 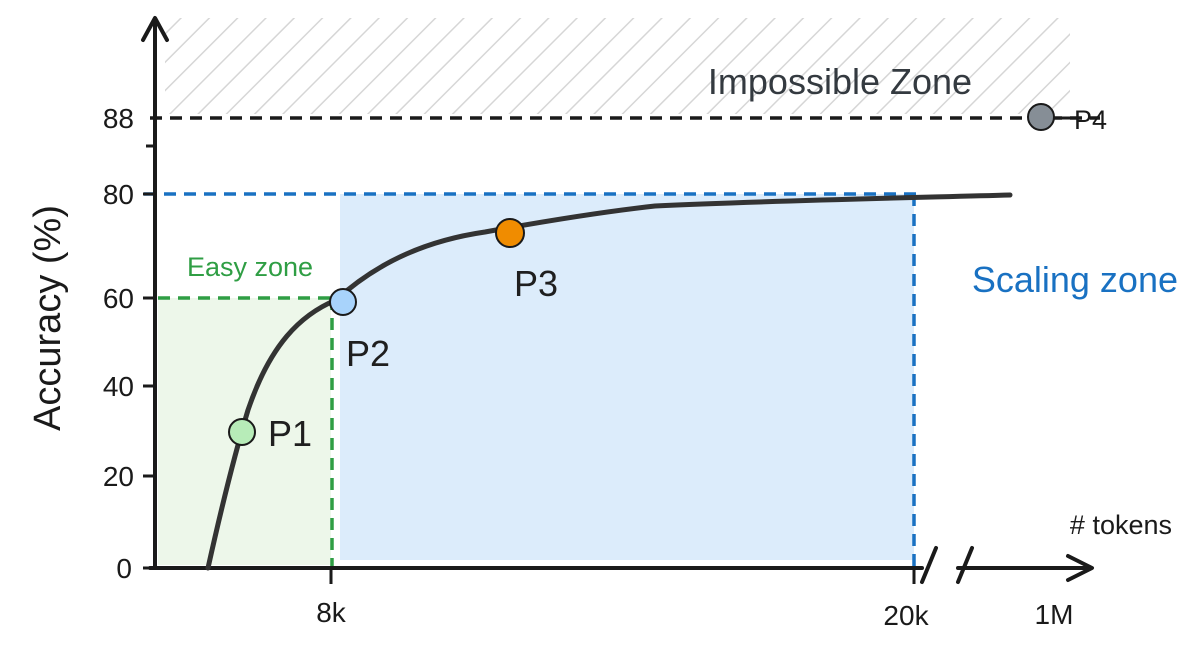 I want to click on y-tick-label-20: 20, so click(x=118, y=476).